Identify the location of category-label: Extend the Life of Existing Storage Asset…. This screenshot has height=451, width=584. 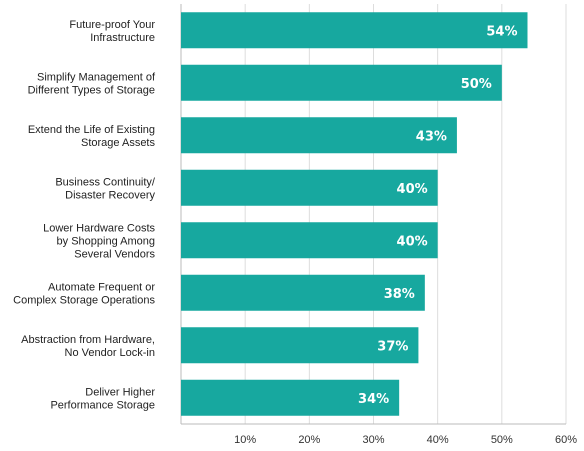
(92, 136).